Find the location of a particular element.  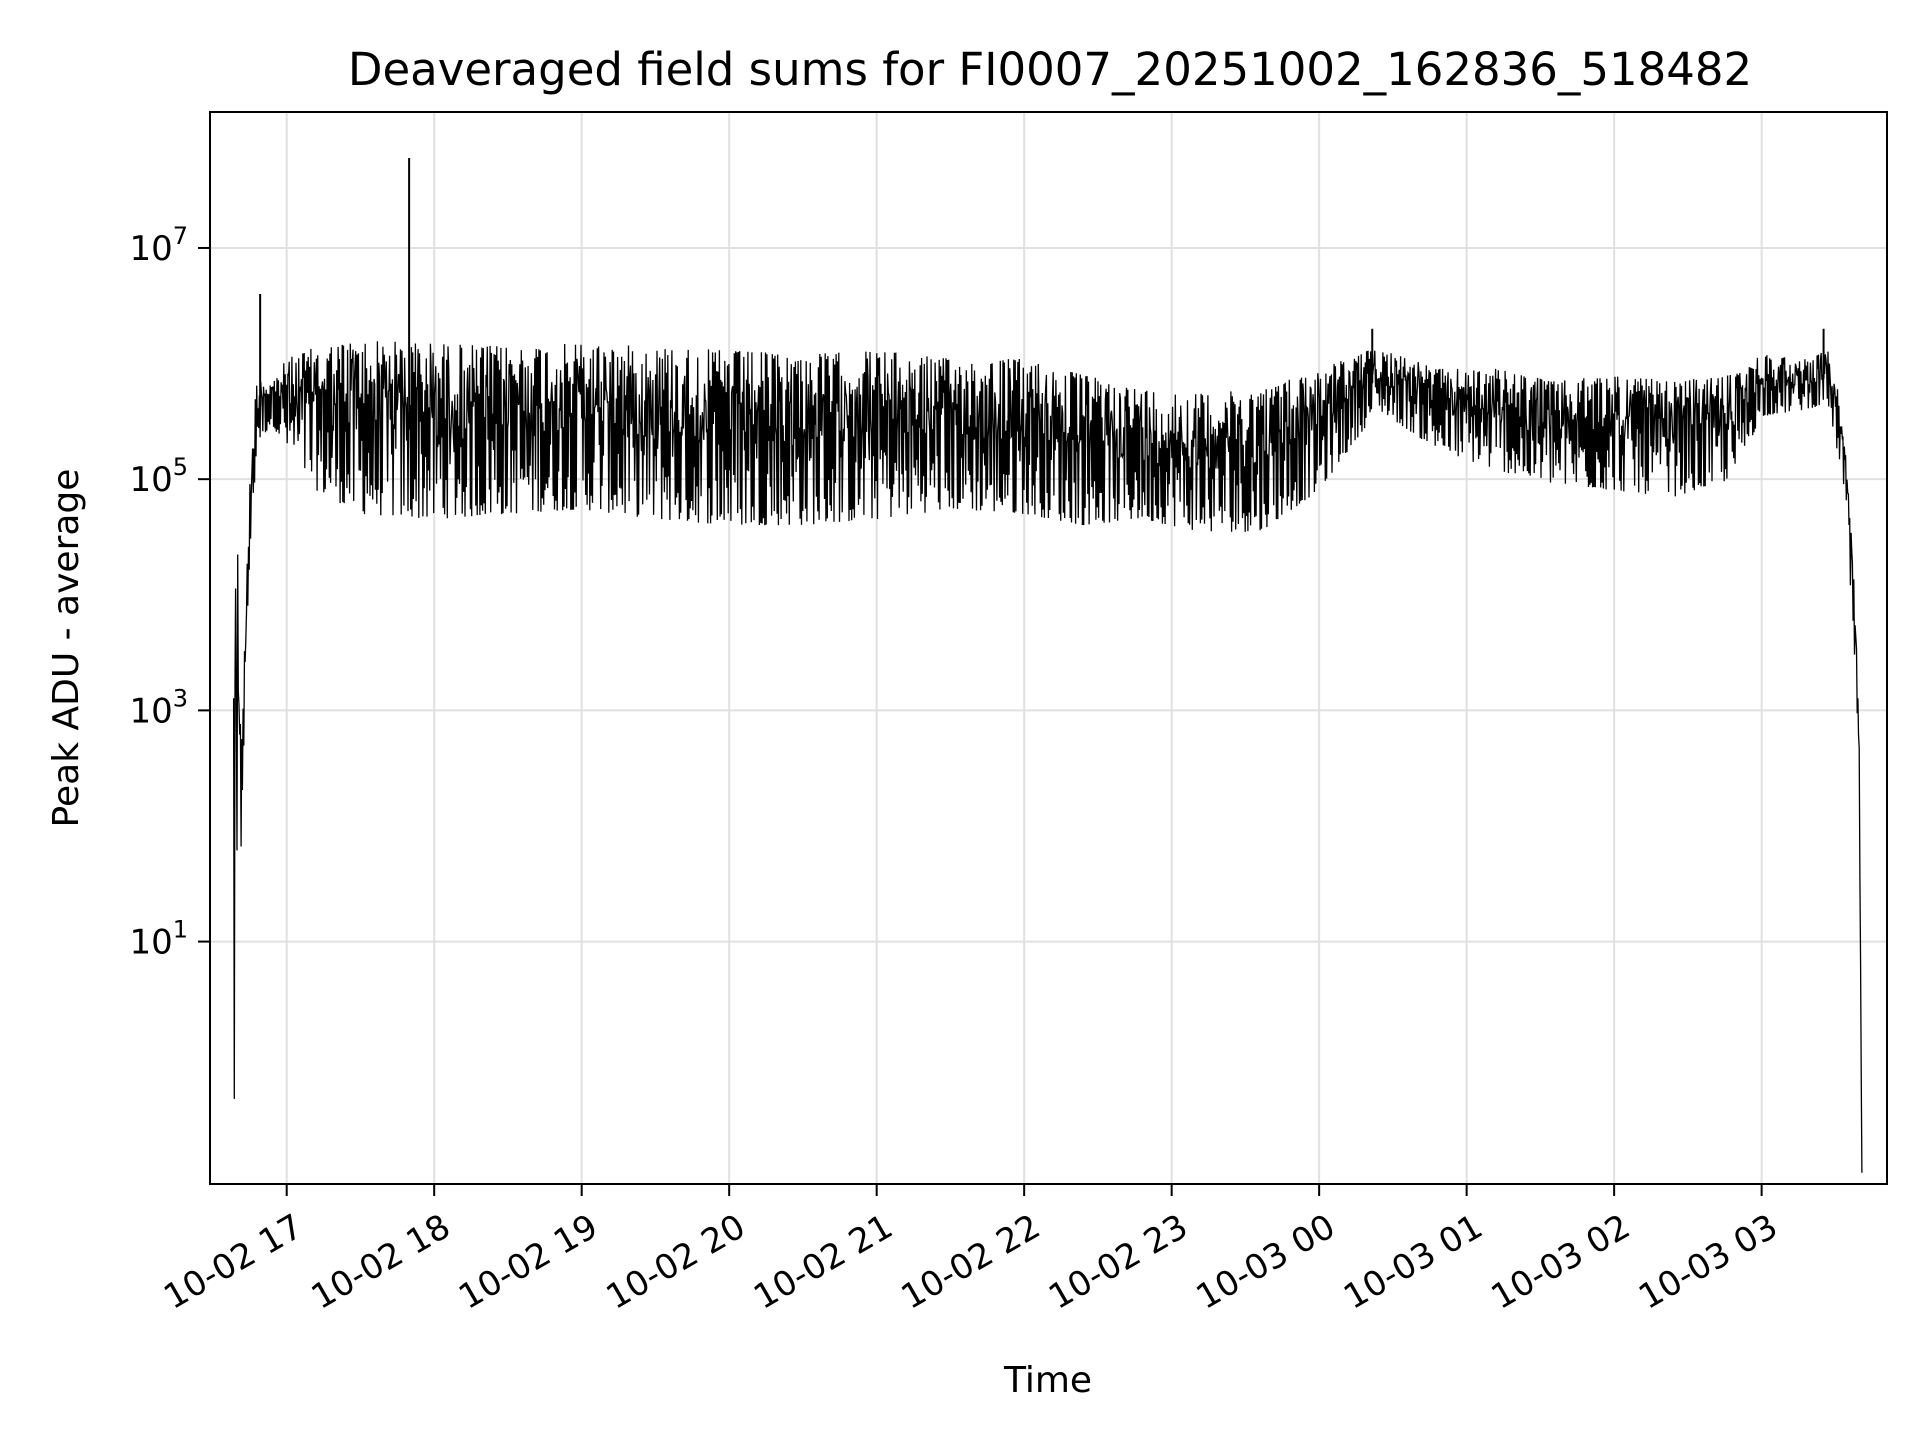

x-axis-label: Time is located at coordinates (1047, 1380).